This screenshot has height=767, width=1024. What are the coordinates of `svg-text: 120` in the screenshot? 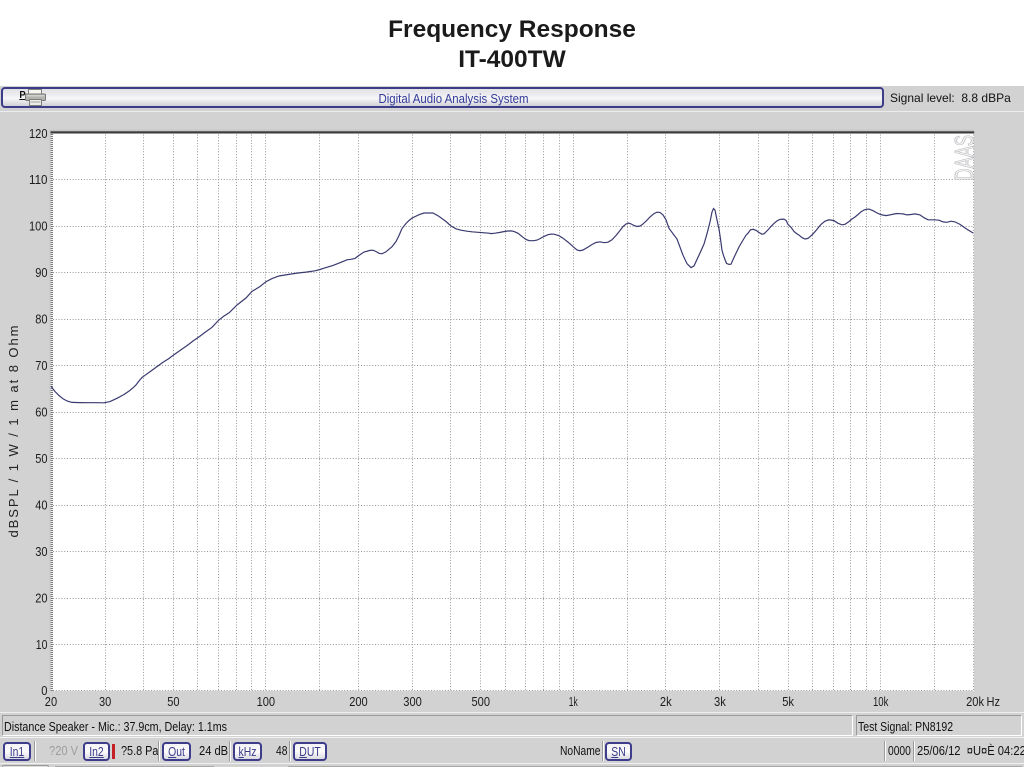 It's located at (38, 134).